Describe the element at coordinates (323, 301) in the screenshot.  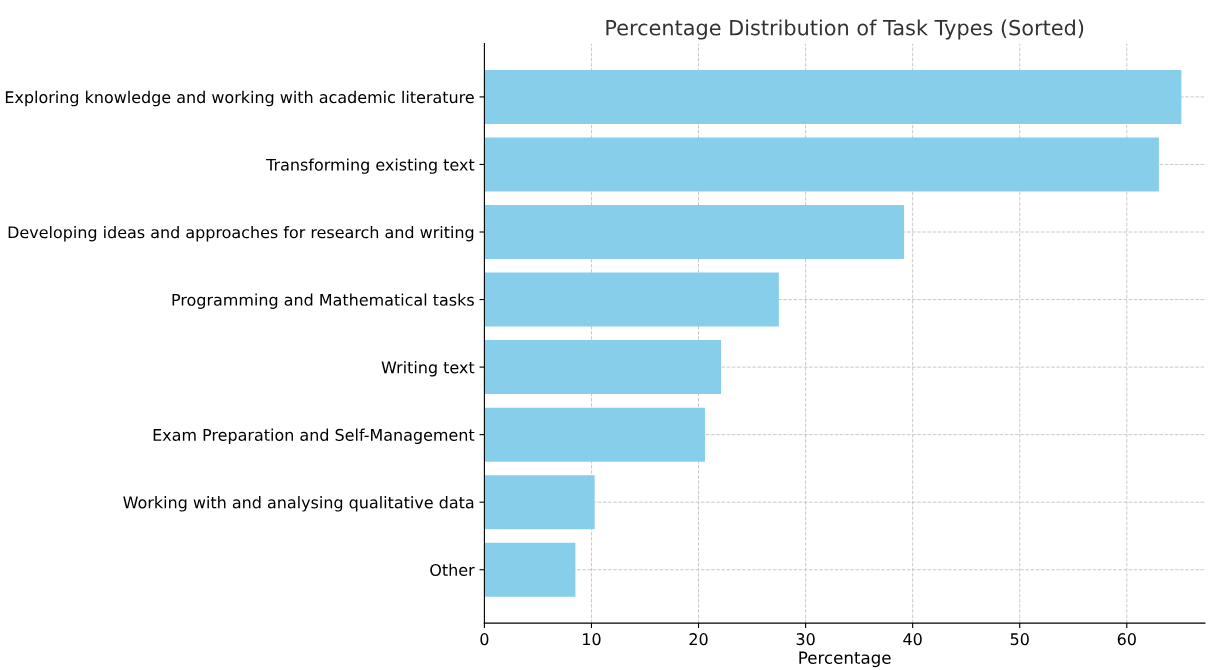
I see `y-tick-label: Programming and Mathematical tasks` at that location.